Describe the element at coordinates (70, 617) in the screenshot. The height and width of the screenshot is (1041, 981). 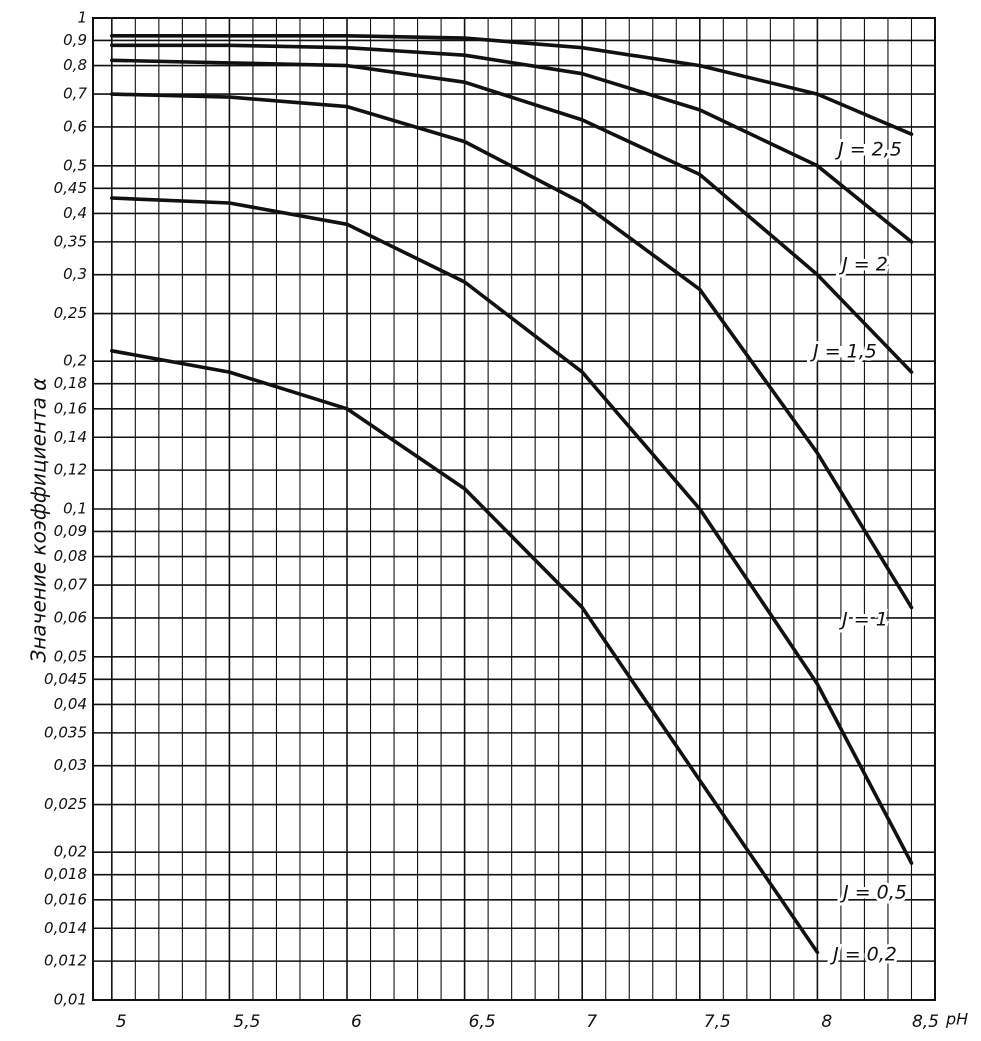
I see `y-tick-label: 0,06` at that location.